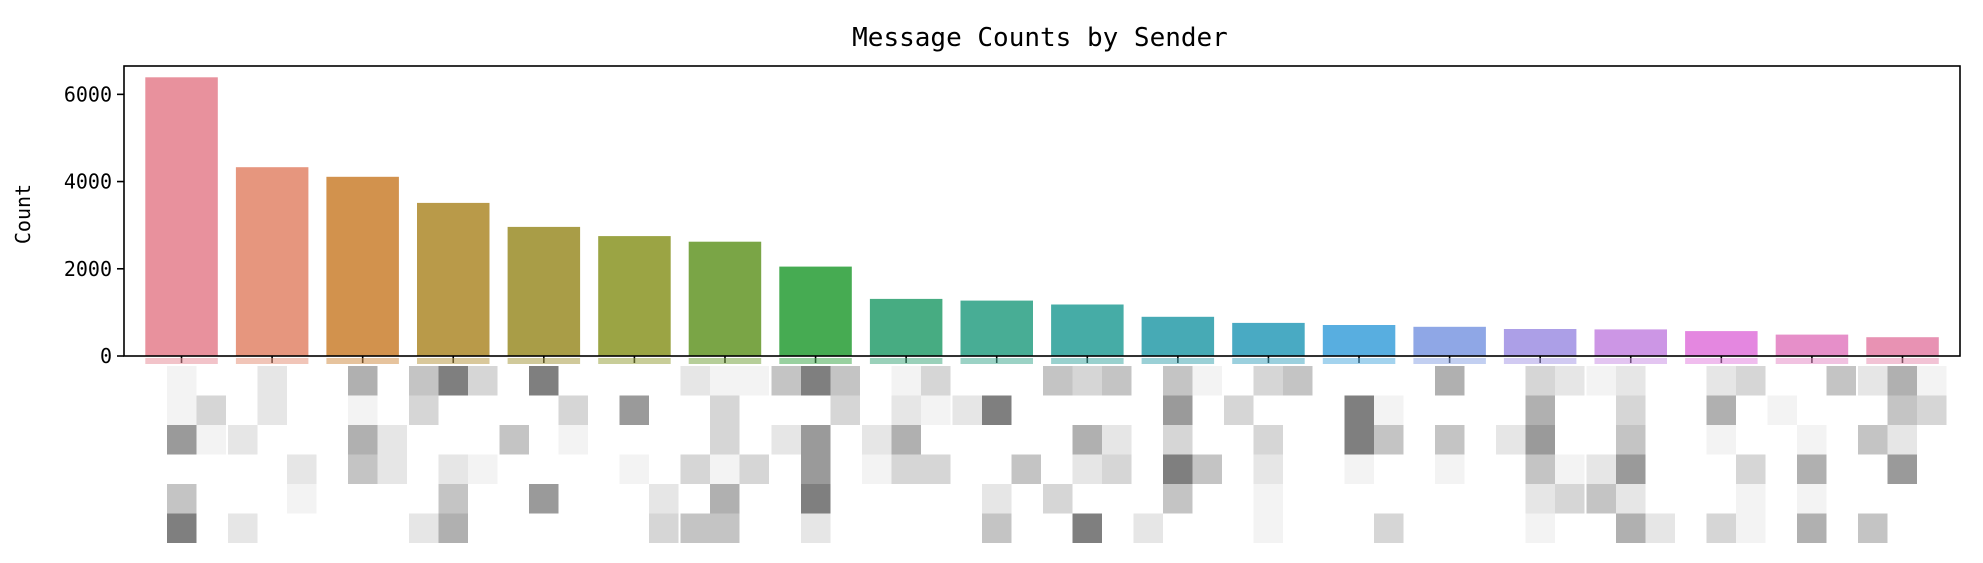  I want to click on y-axis: 0 2000 4000 6000, so click(94, 225).